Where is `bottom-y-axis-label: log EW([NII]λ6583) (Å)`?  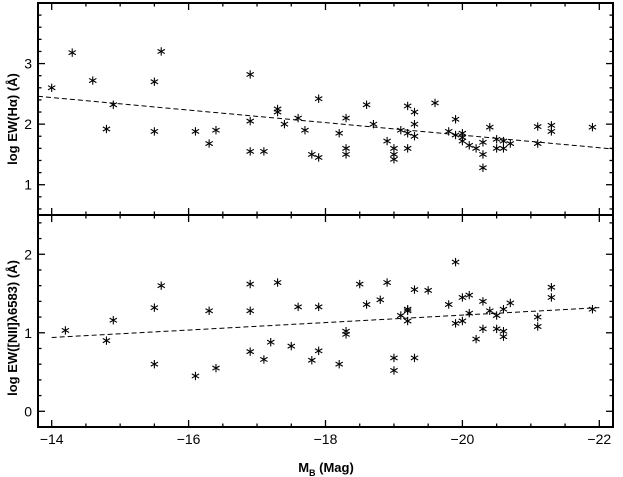
bottom-y-axis-label: log EW([NII]λ6583) (Å) is located at coordinates (12, 328).